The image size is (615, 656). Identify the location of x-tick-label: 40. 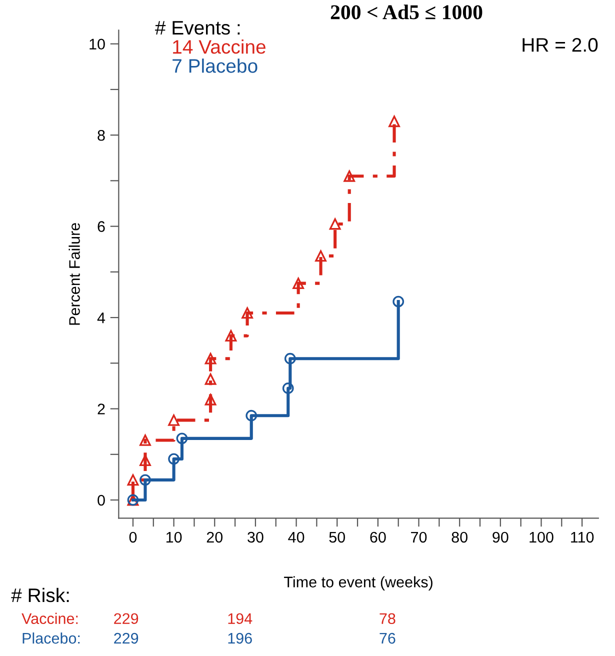
(296, 537).